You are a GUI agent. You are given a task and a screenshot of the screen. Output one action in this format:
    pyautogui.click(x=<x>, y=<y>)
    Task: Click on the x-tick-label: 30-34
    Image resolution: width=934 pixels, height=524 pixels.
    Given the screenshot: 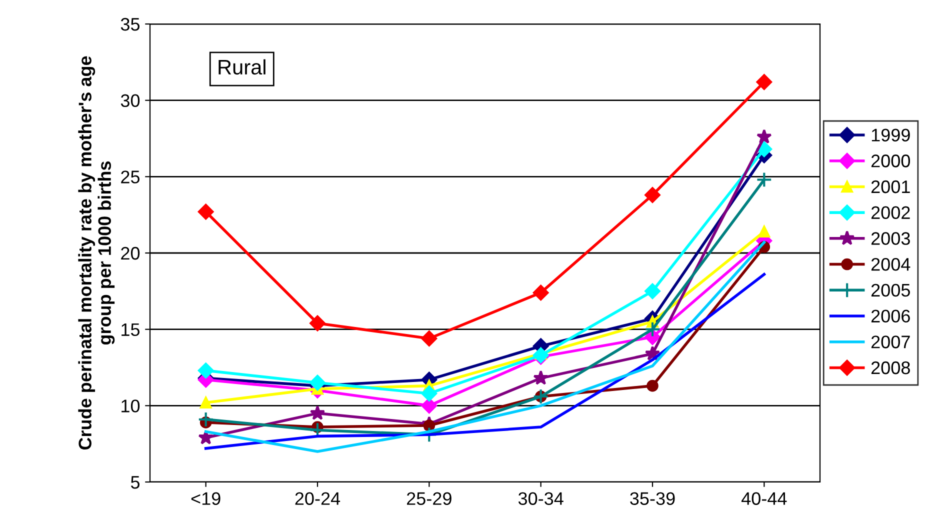 What is the action you would take?
    pyautogui.click(x=541, y=498)
    